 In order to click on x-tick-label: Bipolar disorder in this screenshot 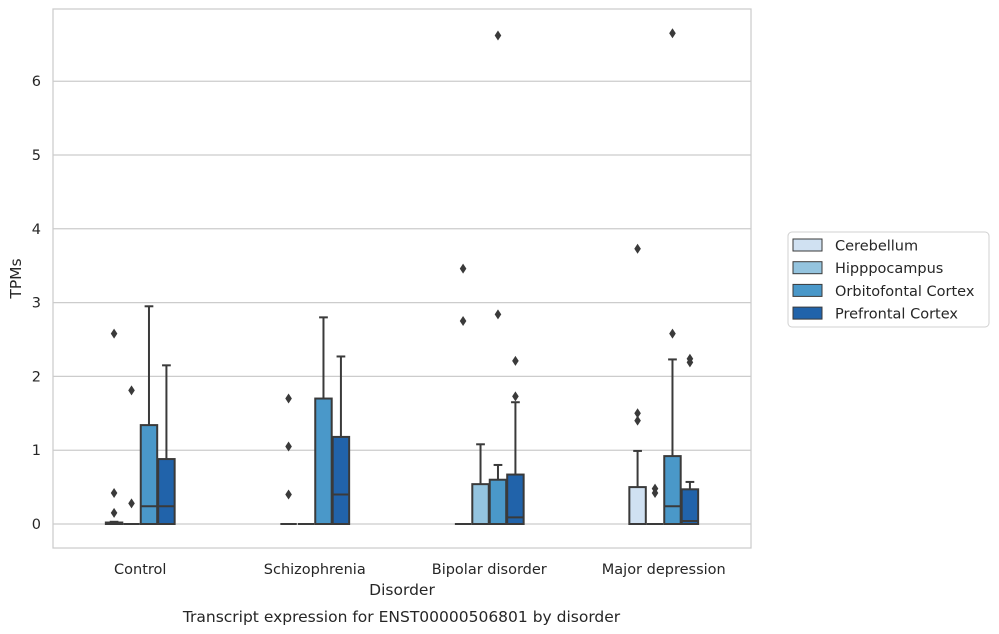, I will do `click(489, 570)`.